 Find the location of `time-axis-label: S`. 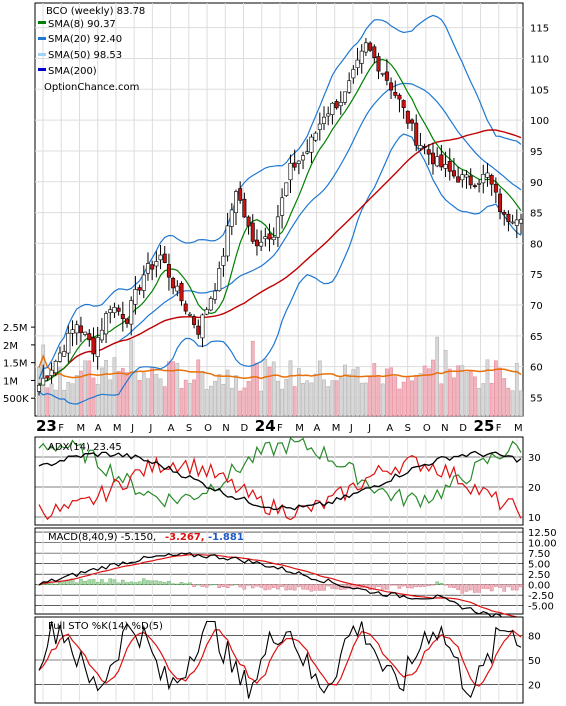

time-axis-label: S is located at coordinates (189, 428).